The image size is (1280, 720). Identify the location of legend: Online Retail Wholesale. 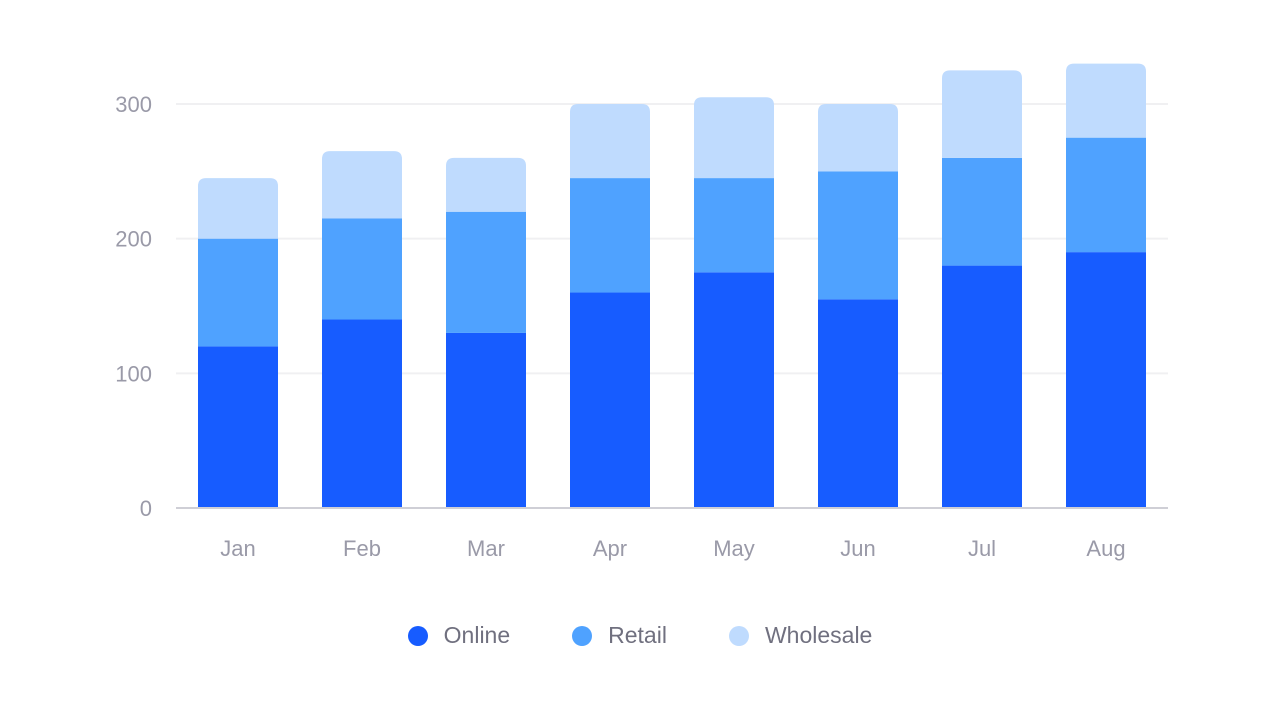
(640, 635).